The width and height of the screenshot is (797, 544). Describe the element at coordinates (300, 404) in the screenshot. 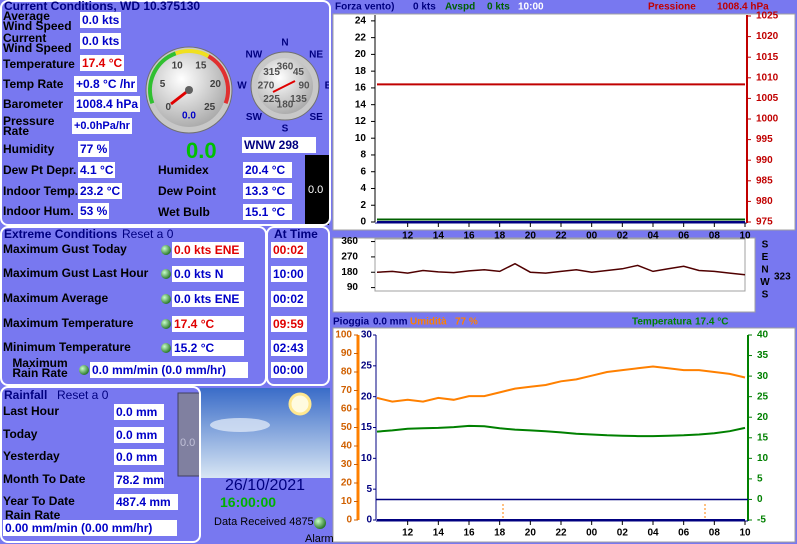

I see `sun` at that location.